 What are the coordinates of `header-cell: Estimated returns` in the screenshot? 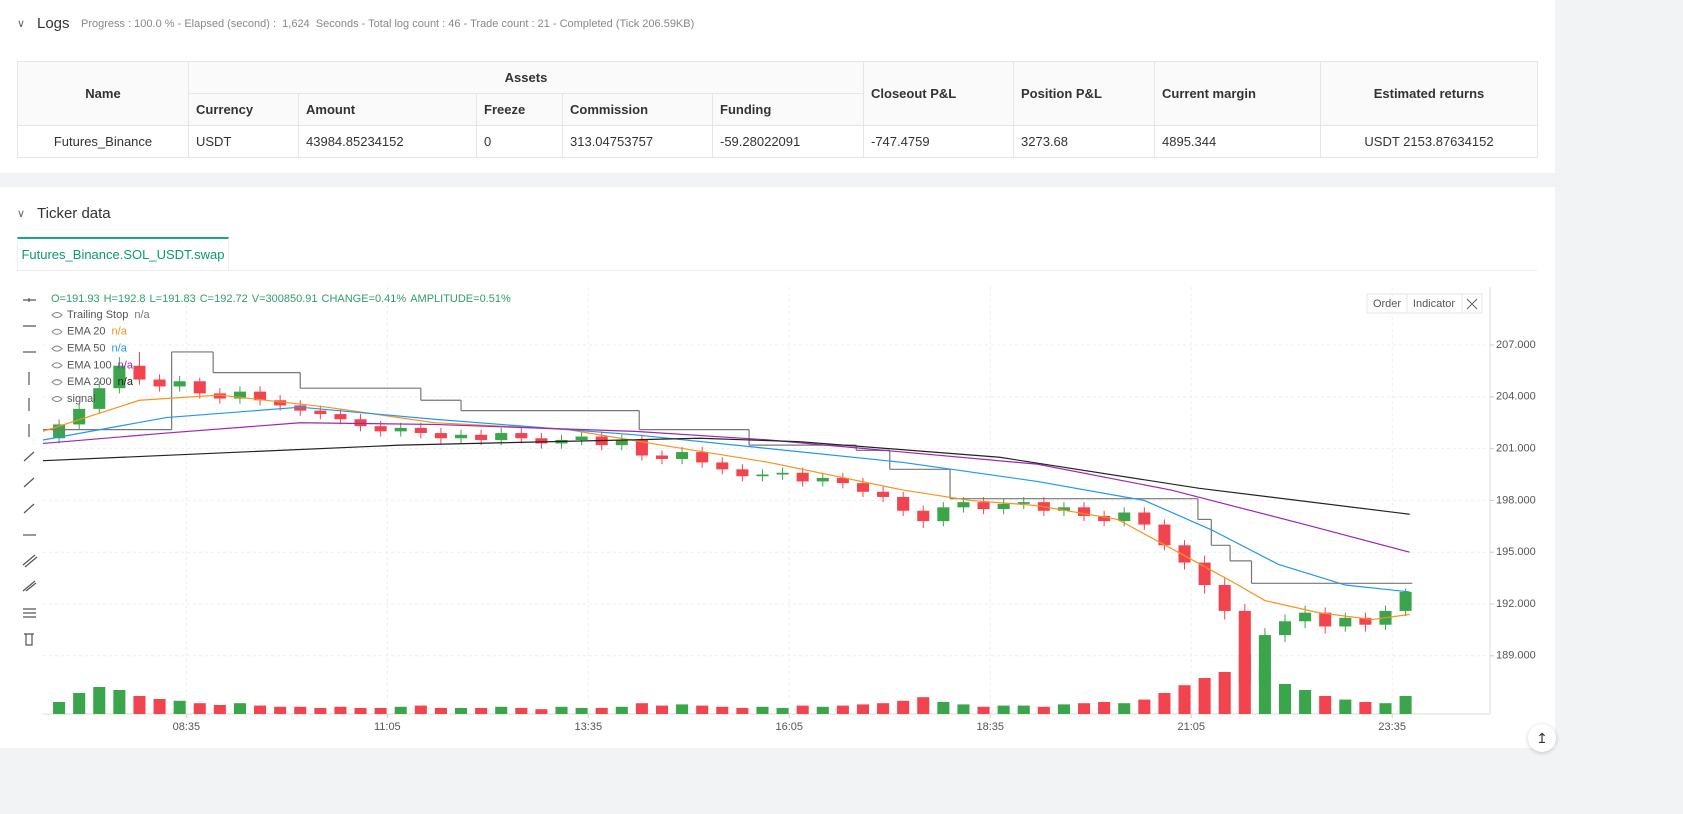 It's located at (1429, 93).